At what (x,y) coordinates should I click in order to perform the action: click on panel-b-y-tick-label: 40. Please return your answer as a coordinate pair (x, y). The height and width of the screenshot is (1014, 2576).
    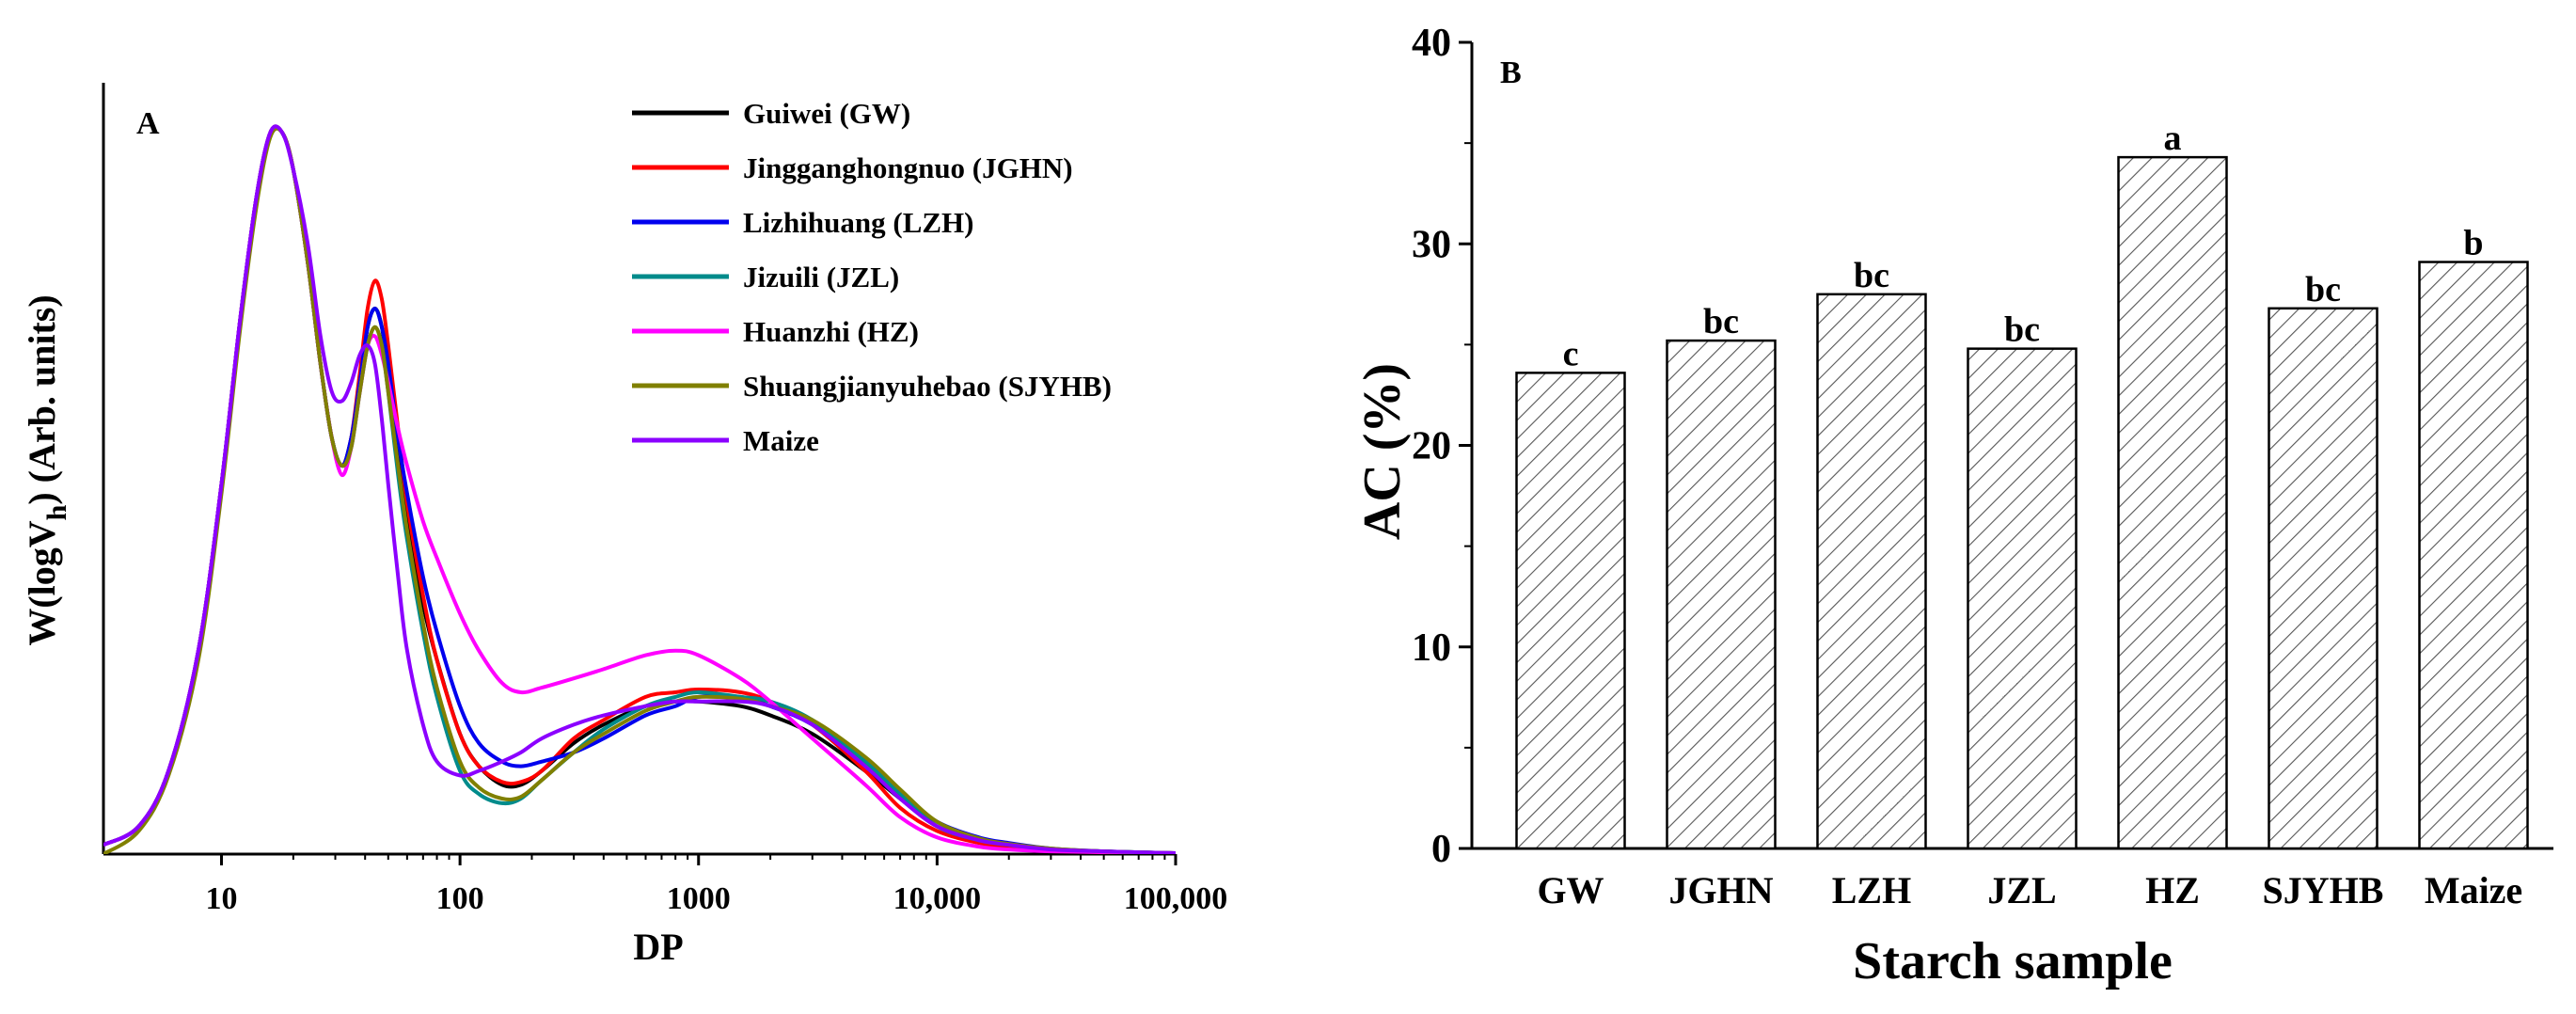
    Looking at the image, I should click on (1431, 43).